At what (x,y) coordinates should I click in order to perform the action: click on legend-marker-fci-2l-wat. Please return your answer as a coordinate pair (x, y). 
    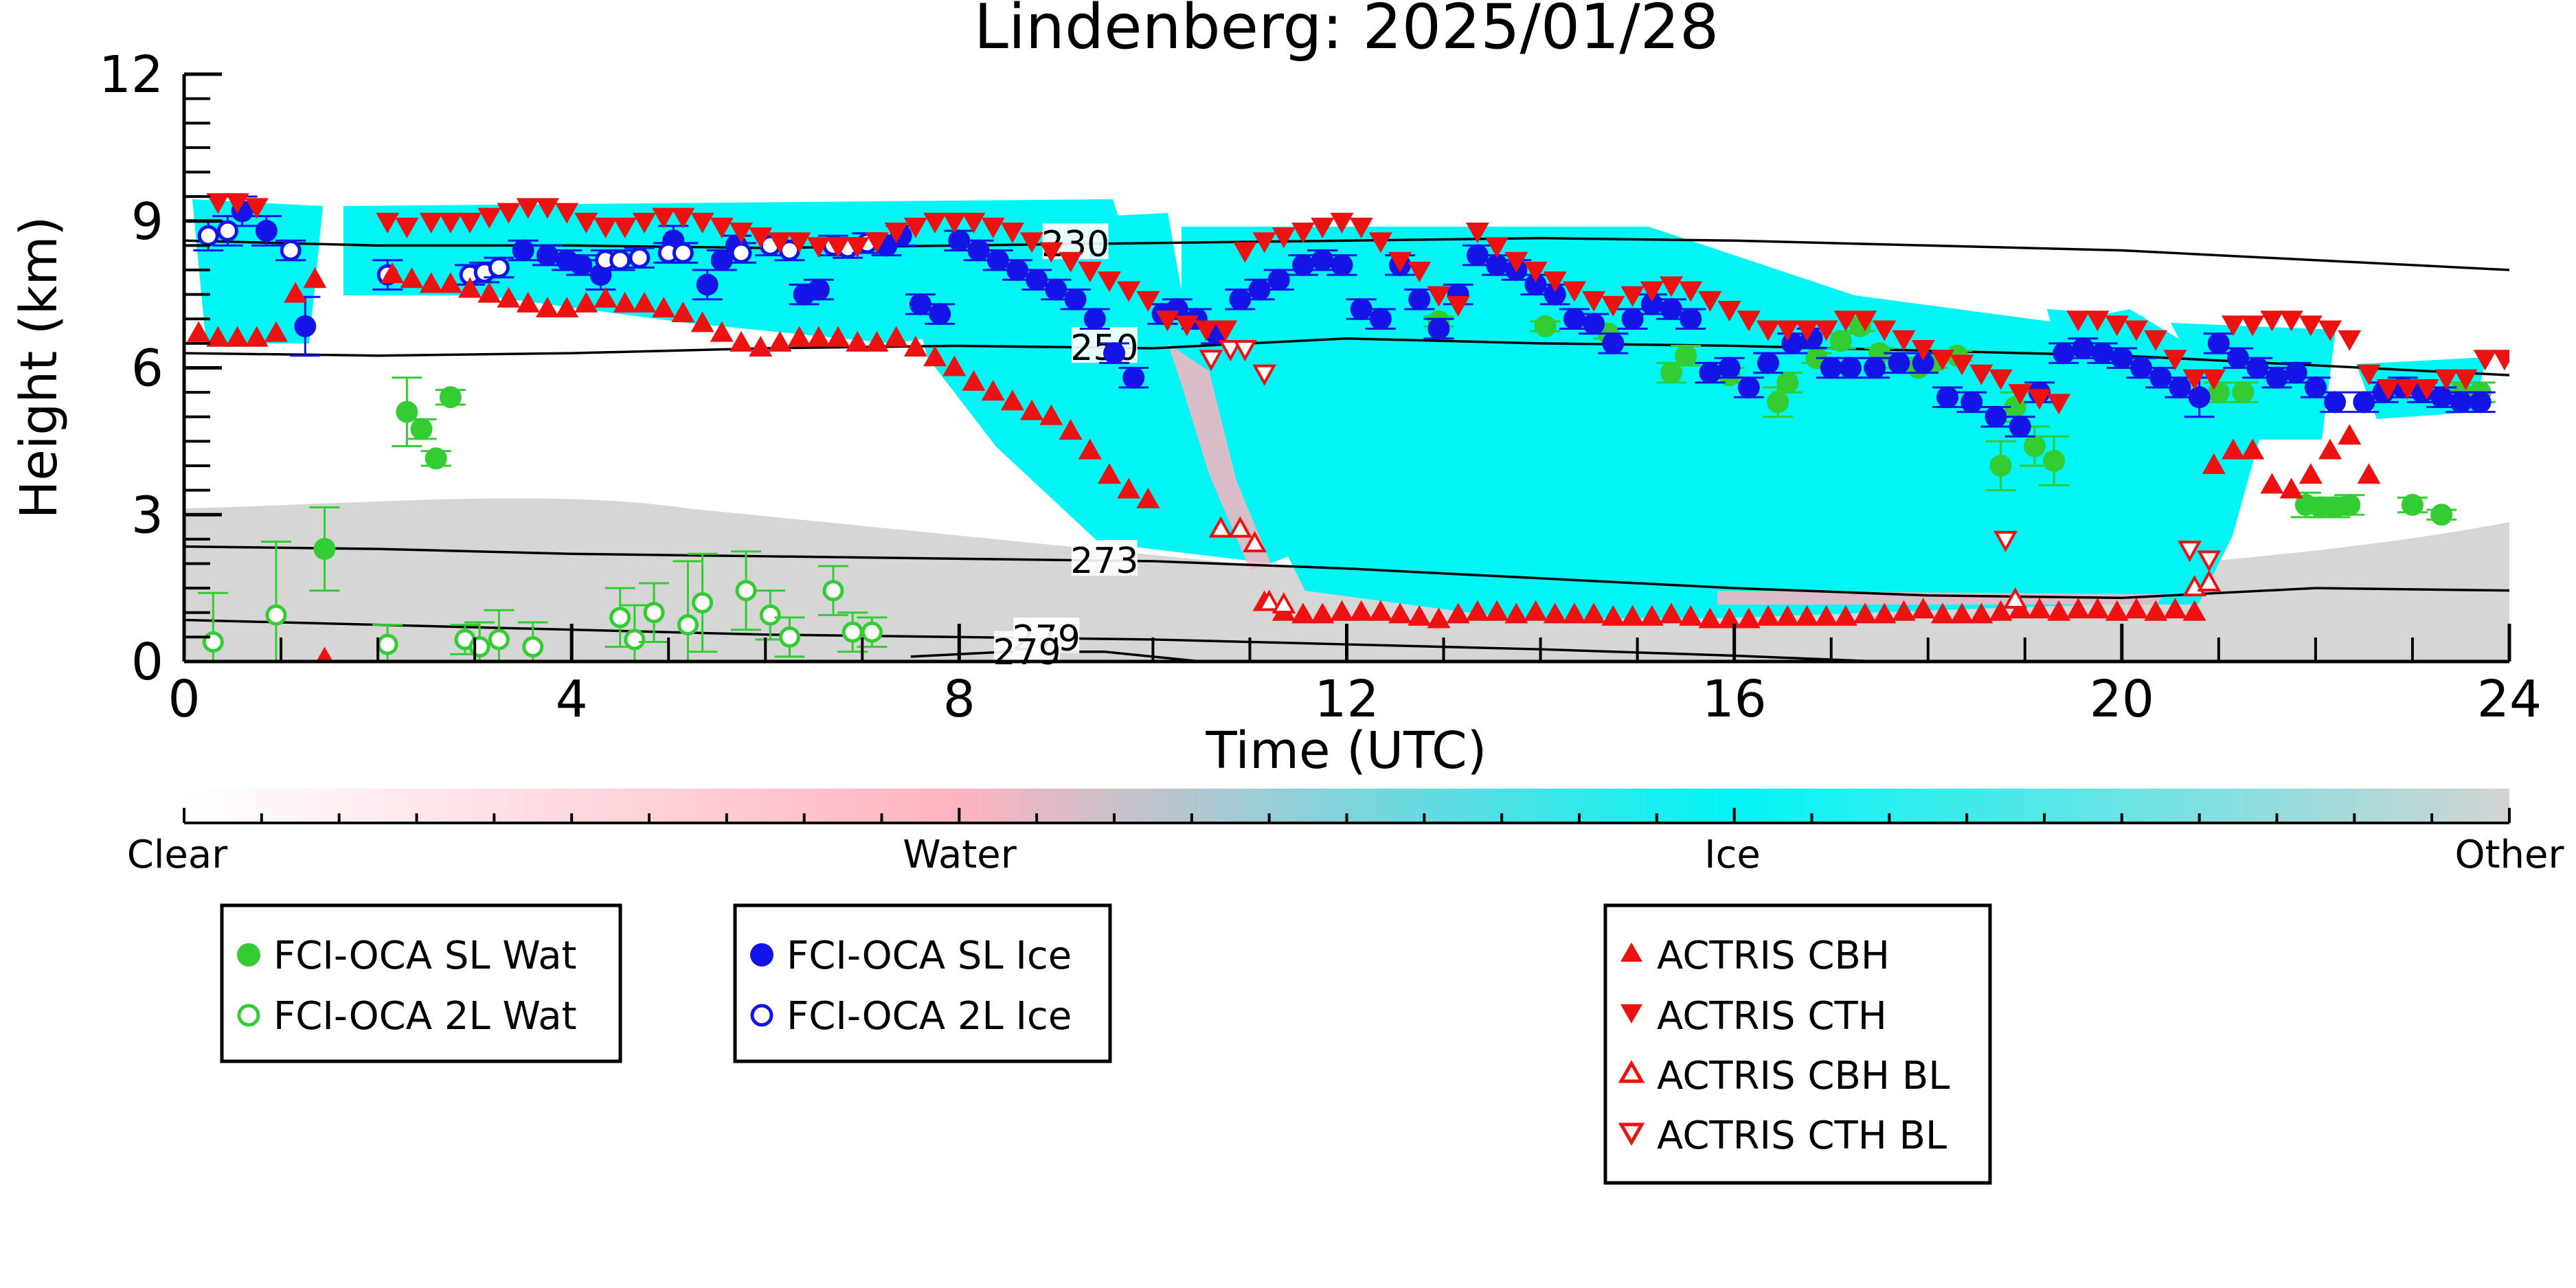
    Looking at the image, I should click on (248, 1015).